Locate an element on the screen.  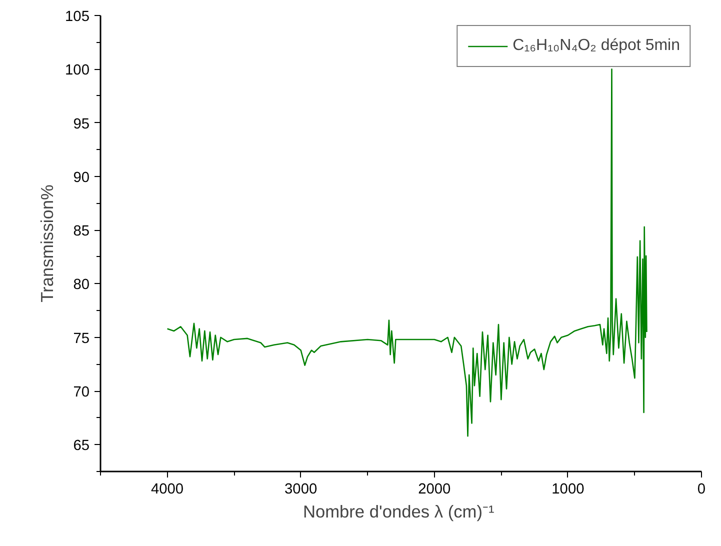
y-tick-label: 95 is located at coordinates (81, 124).